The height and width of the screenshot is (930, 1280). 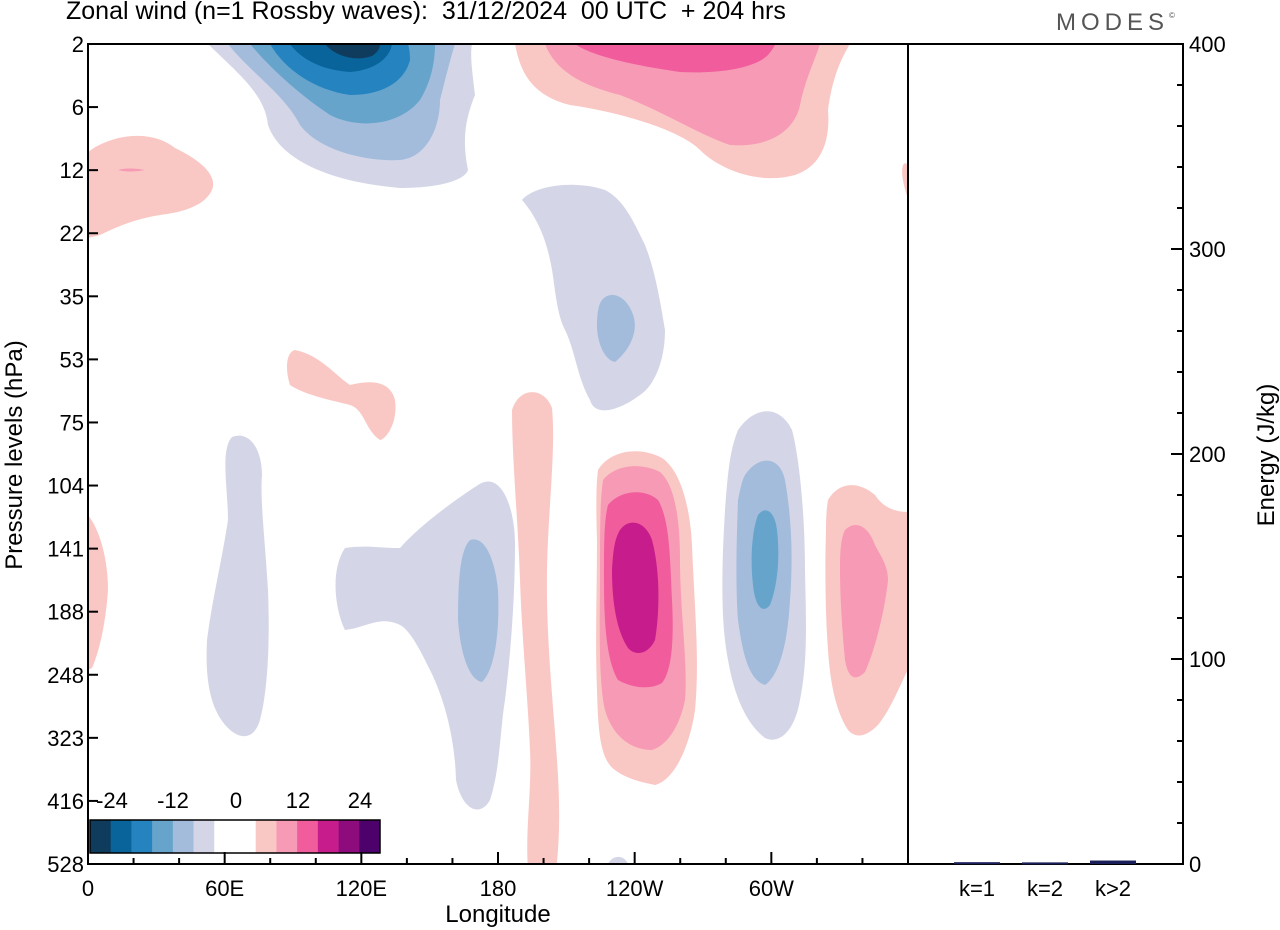 I want to click on contour-neg-mid-core, so click(x=616, y=328).